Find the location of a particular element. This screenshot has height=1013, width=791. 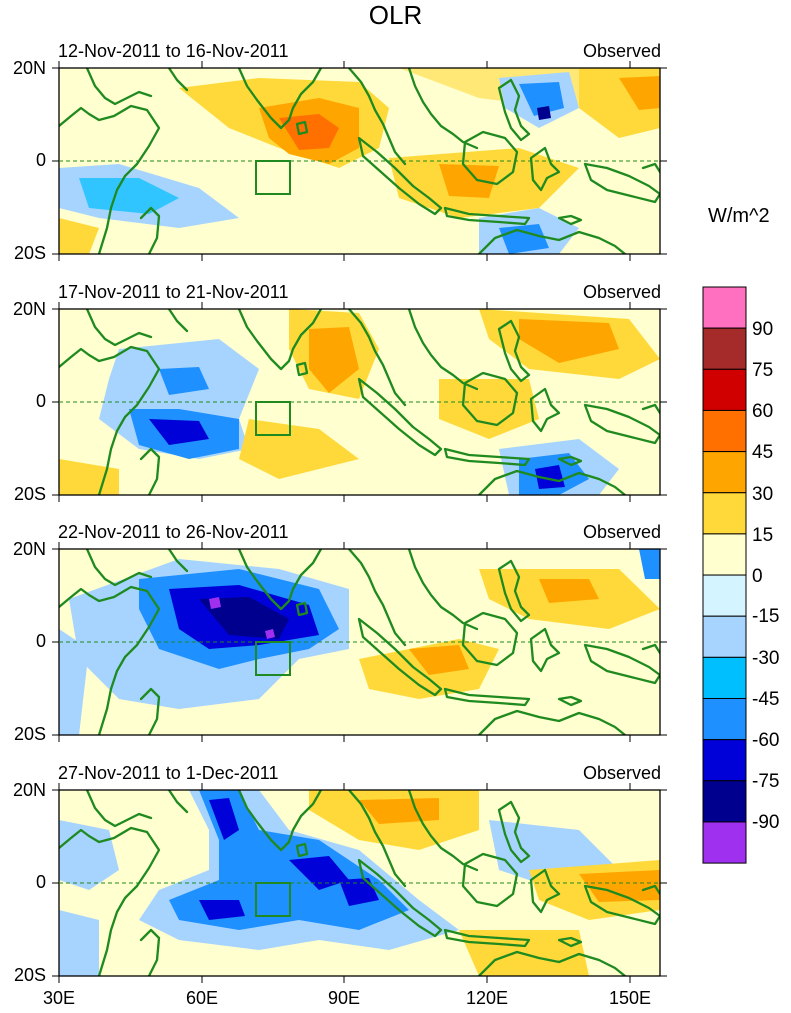

colorbar-label-m45: -45 is located at coordinates (766, 699).